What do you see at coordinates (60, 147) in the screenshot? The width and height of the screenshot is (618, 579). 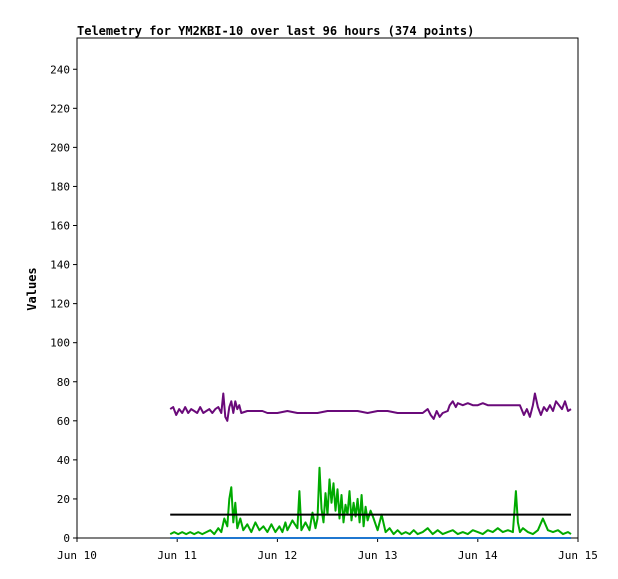 I see `y-tick-label: 200` at bounding box center [60, 147].